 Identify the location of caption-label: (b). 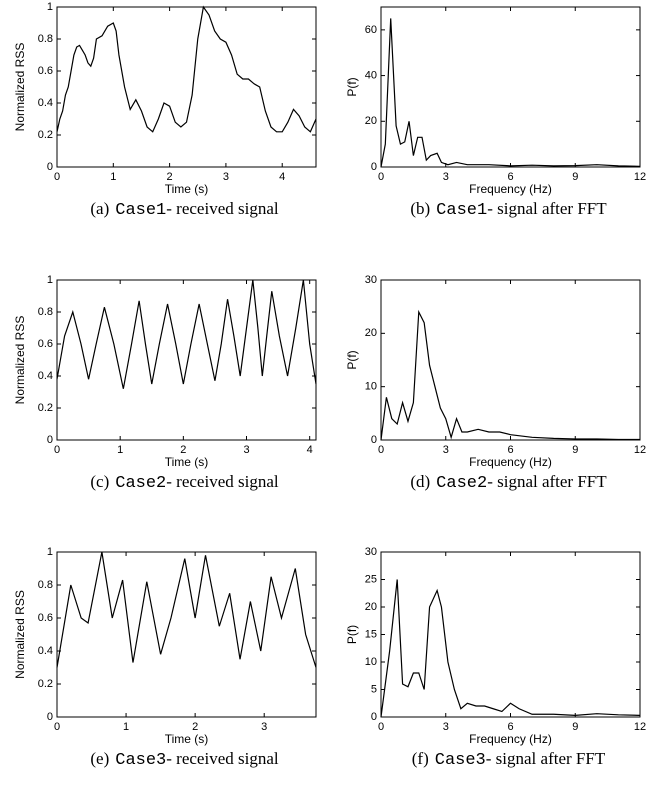
(420, 208).